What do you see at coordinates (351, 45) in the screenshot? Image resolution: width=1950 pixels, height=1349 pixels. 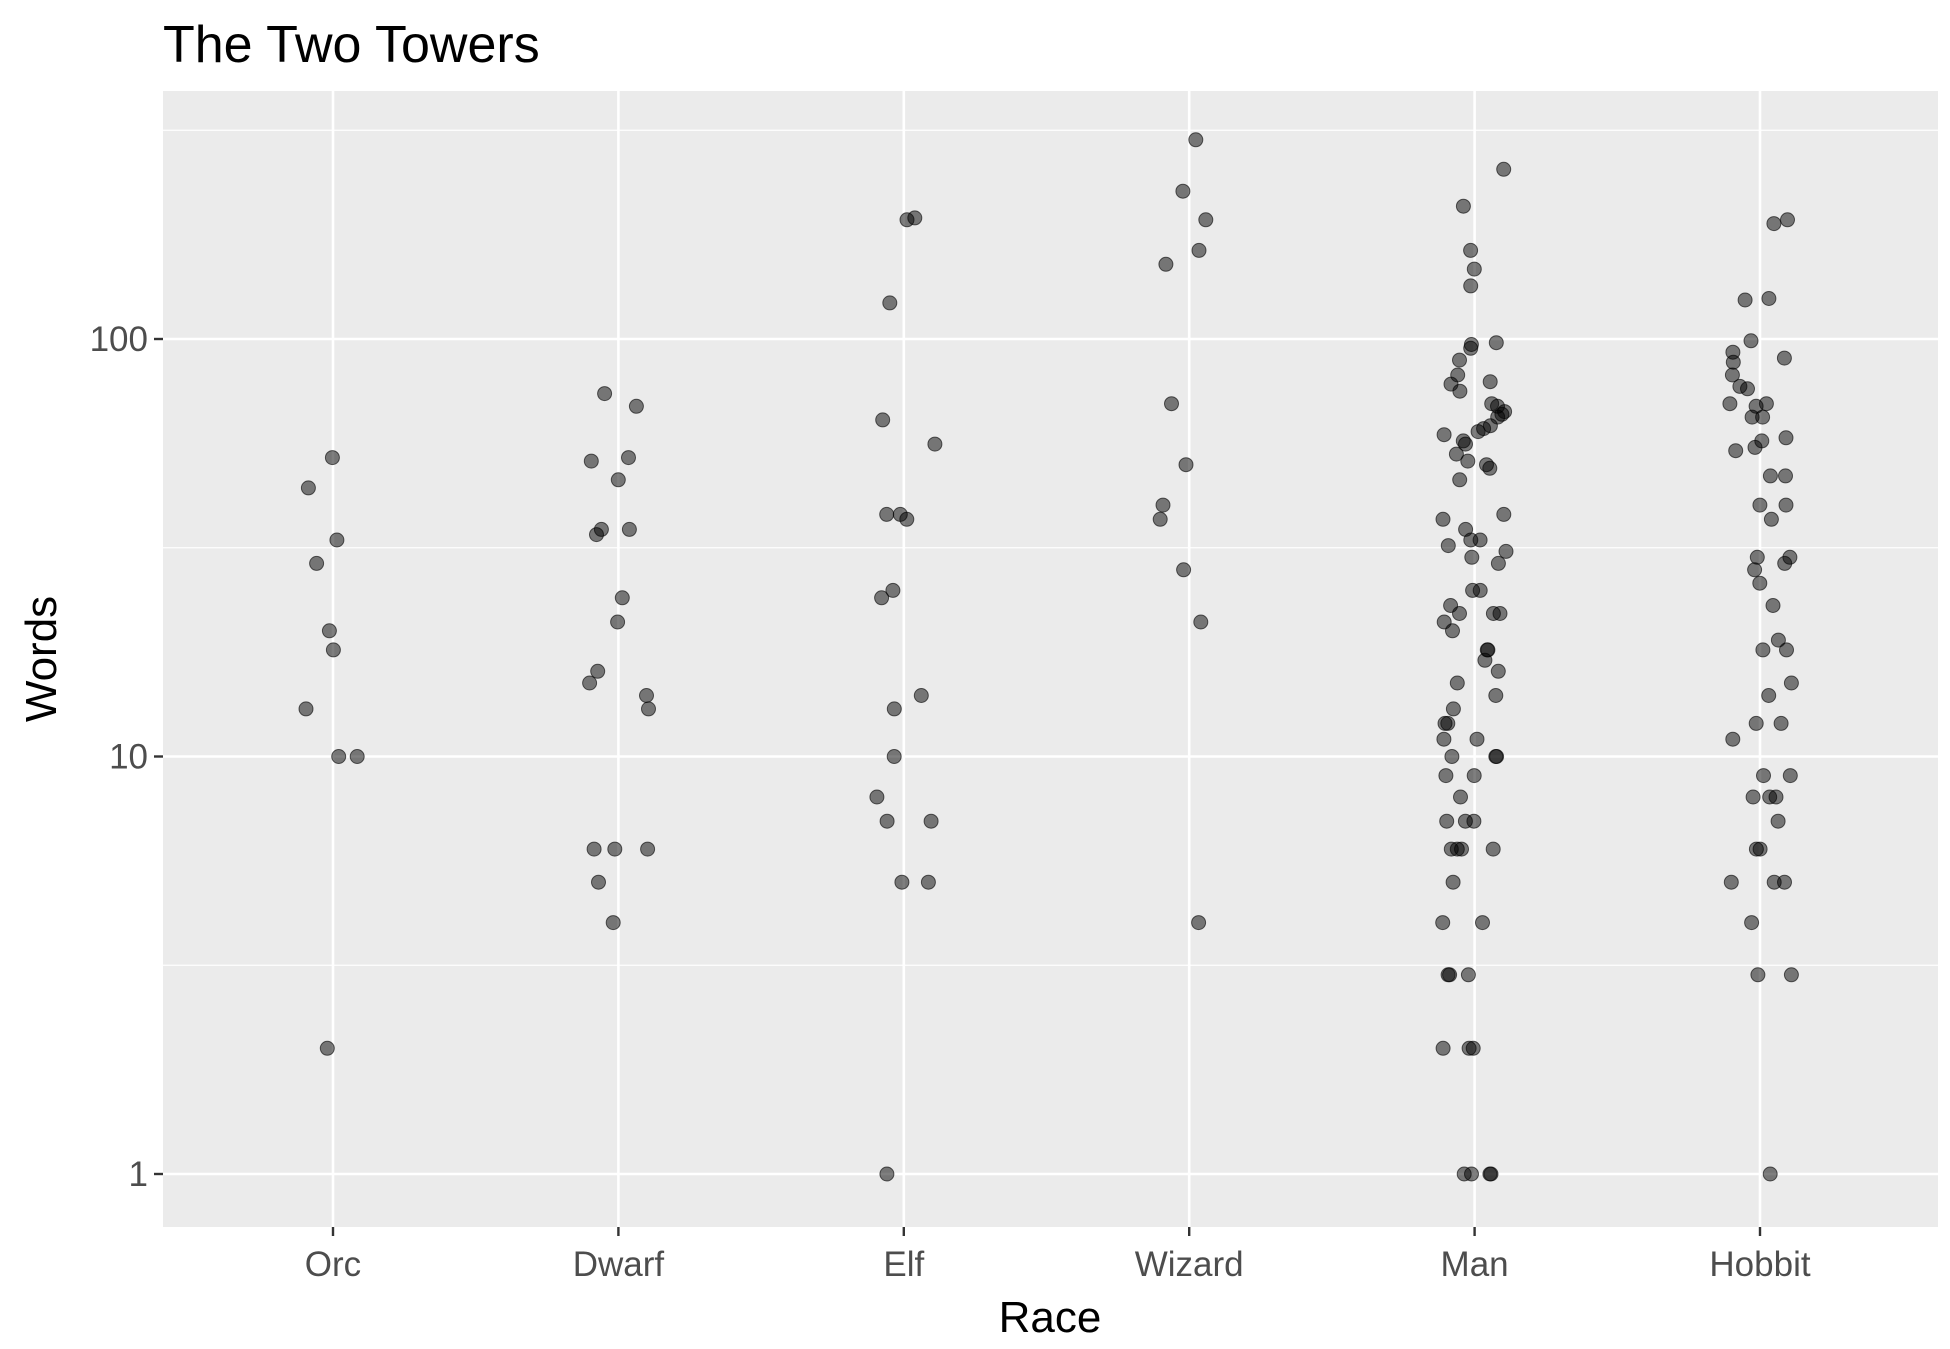 I see `chart-title: The Two Towers` at bounding box center [351, 45].